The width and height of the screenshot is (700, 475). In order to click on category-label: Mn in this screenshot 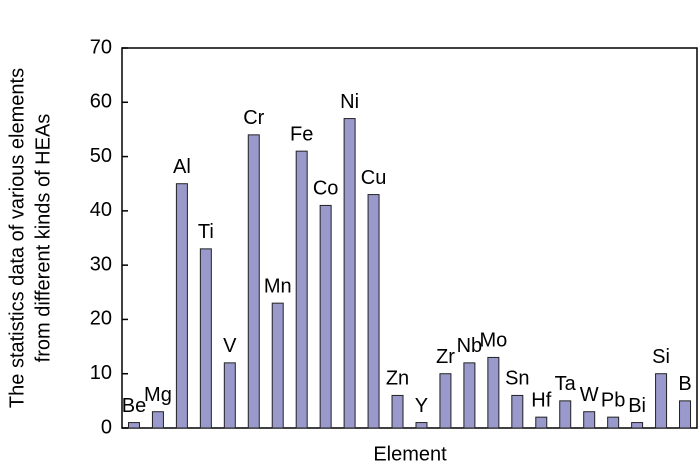, I will do `click(278, 286)`.